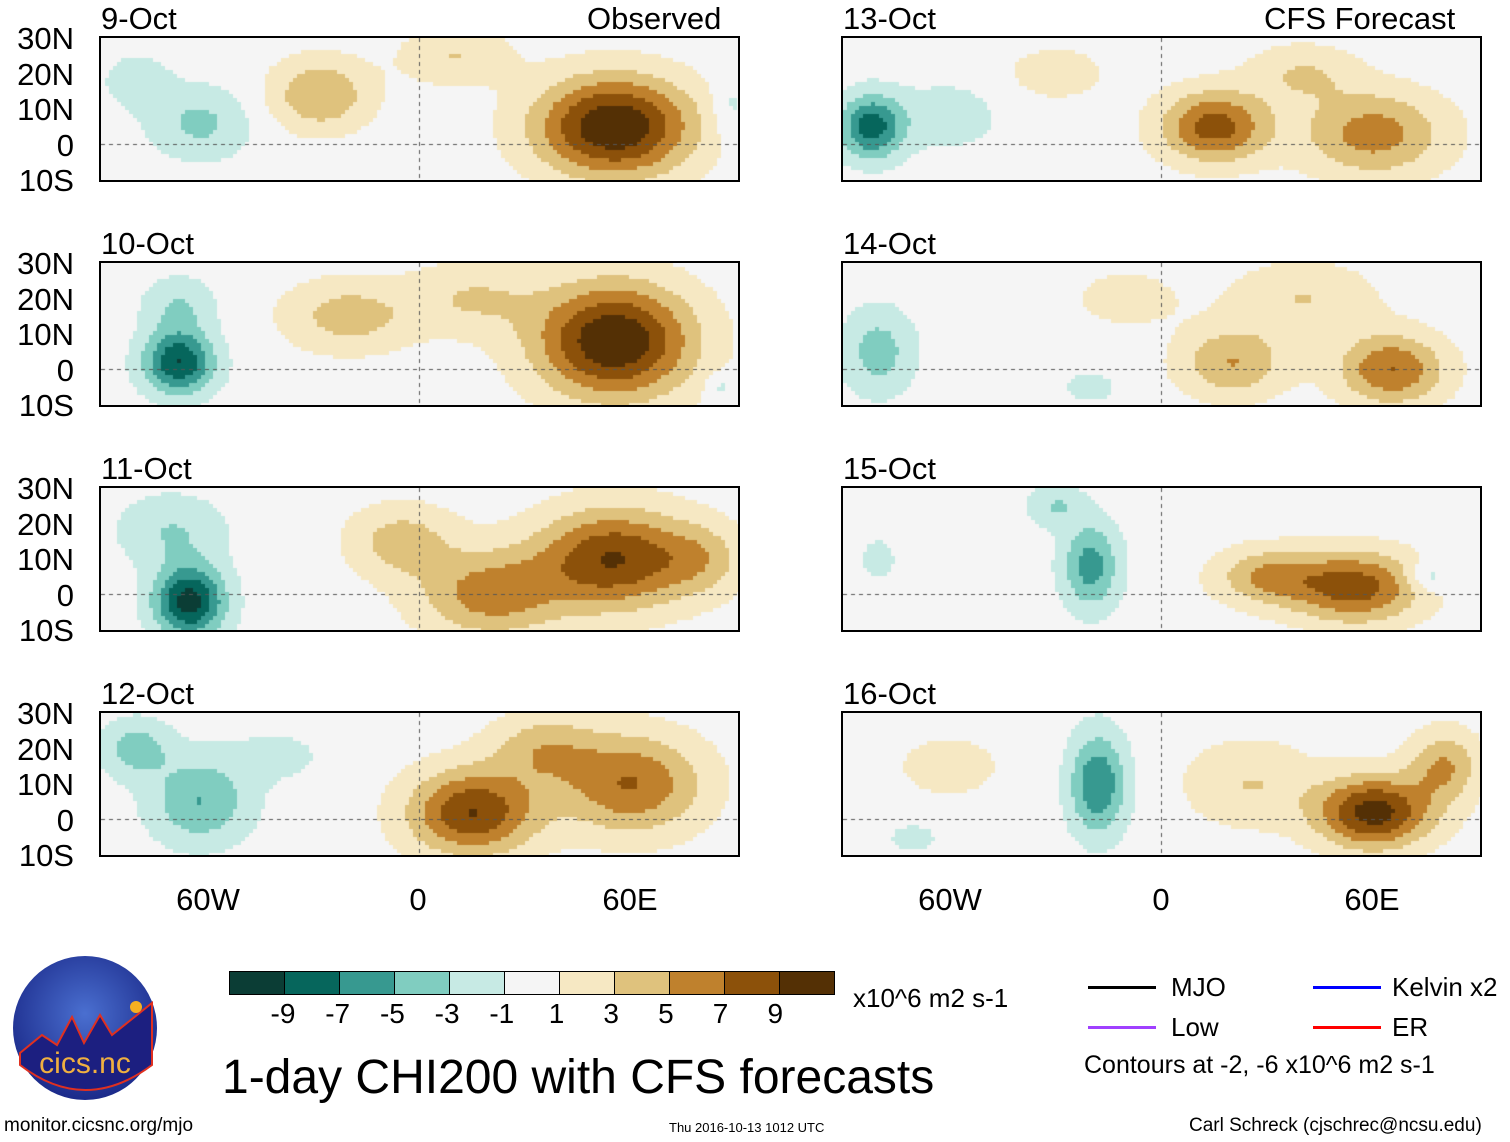 The width and height of the screenshot is (1510, 1142). I want to click on colorbar-tick-label: -1, so click(502, 1013).